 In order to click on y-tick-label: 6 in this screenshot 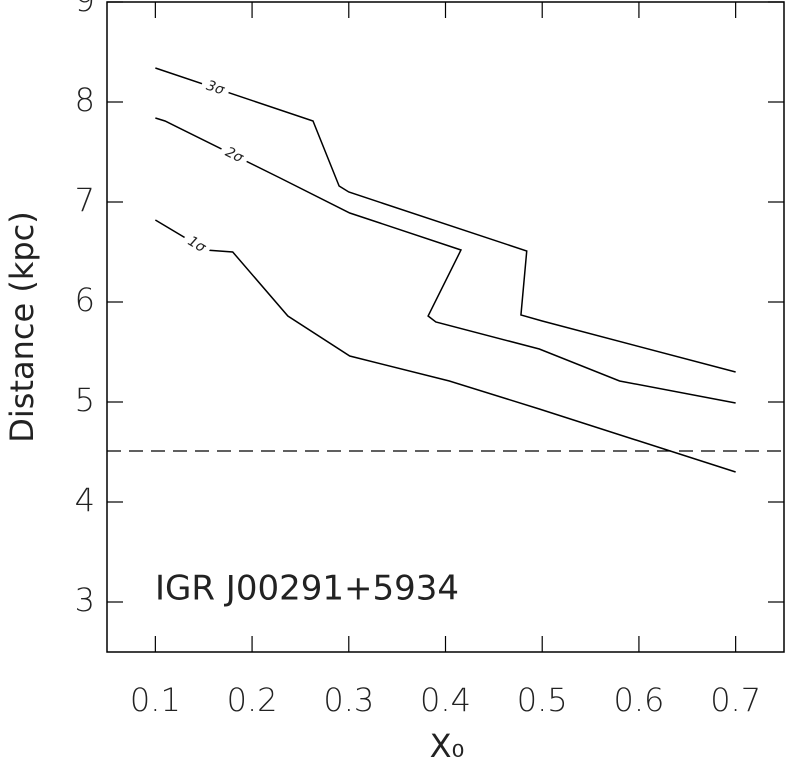, I will do `click(85, 300)`.